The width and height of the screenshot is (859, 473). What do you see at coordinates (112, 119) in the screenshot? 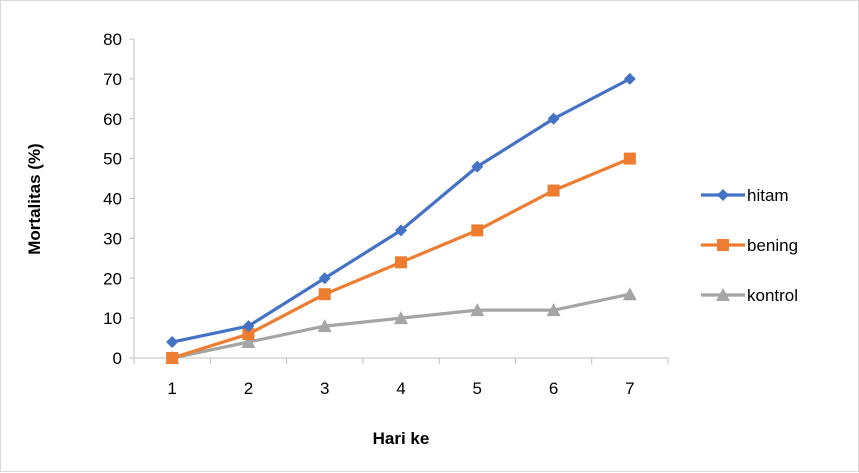
I see `y-tick-label: 60` at bounding box center [112, 119].